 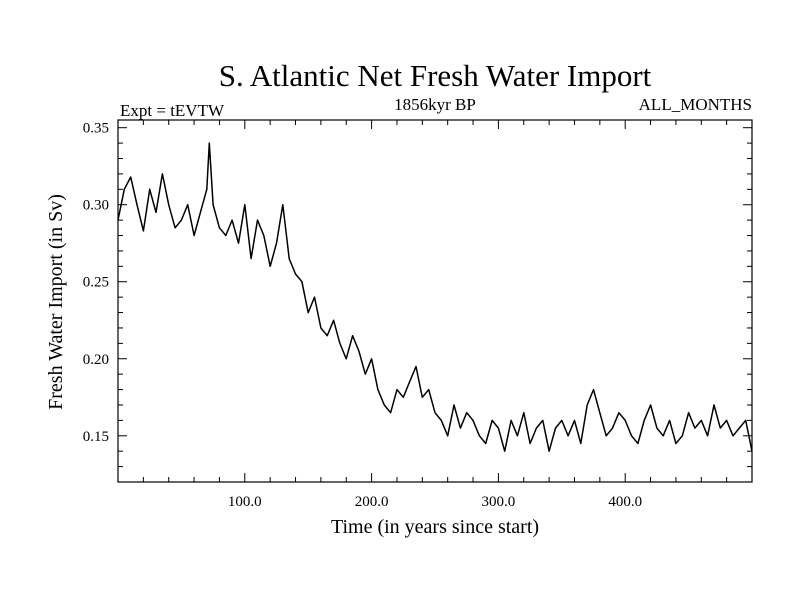 I want to click on y-tick-label: 0.35, so click(x=96, y=129).